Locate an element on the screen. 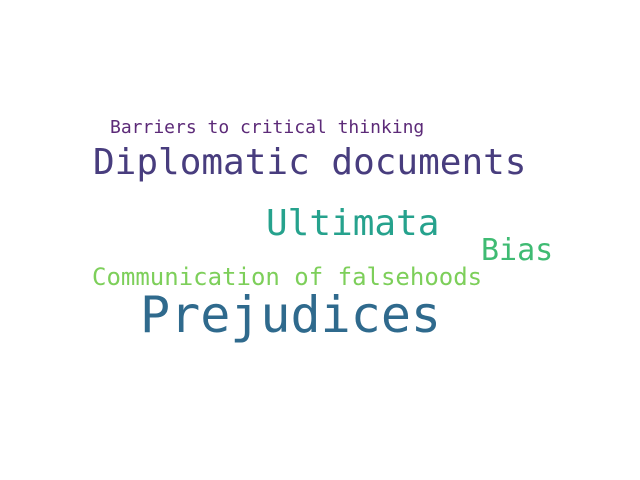 Image resolution: width=640 pixels, height=480 pixels. word-diplomatic-documents: Diplomatic documents is located at coordinates (310, 162).